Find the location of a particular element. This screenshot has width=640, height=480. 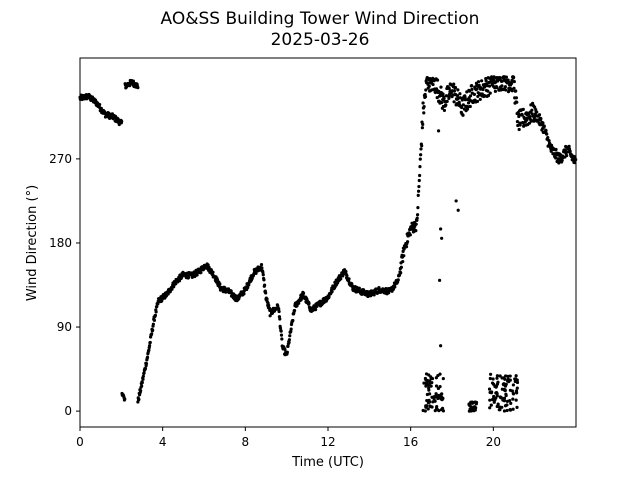

x-tick-label: 4 is located at coordinates (163, 442).